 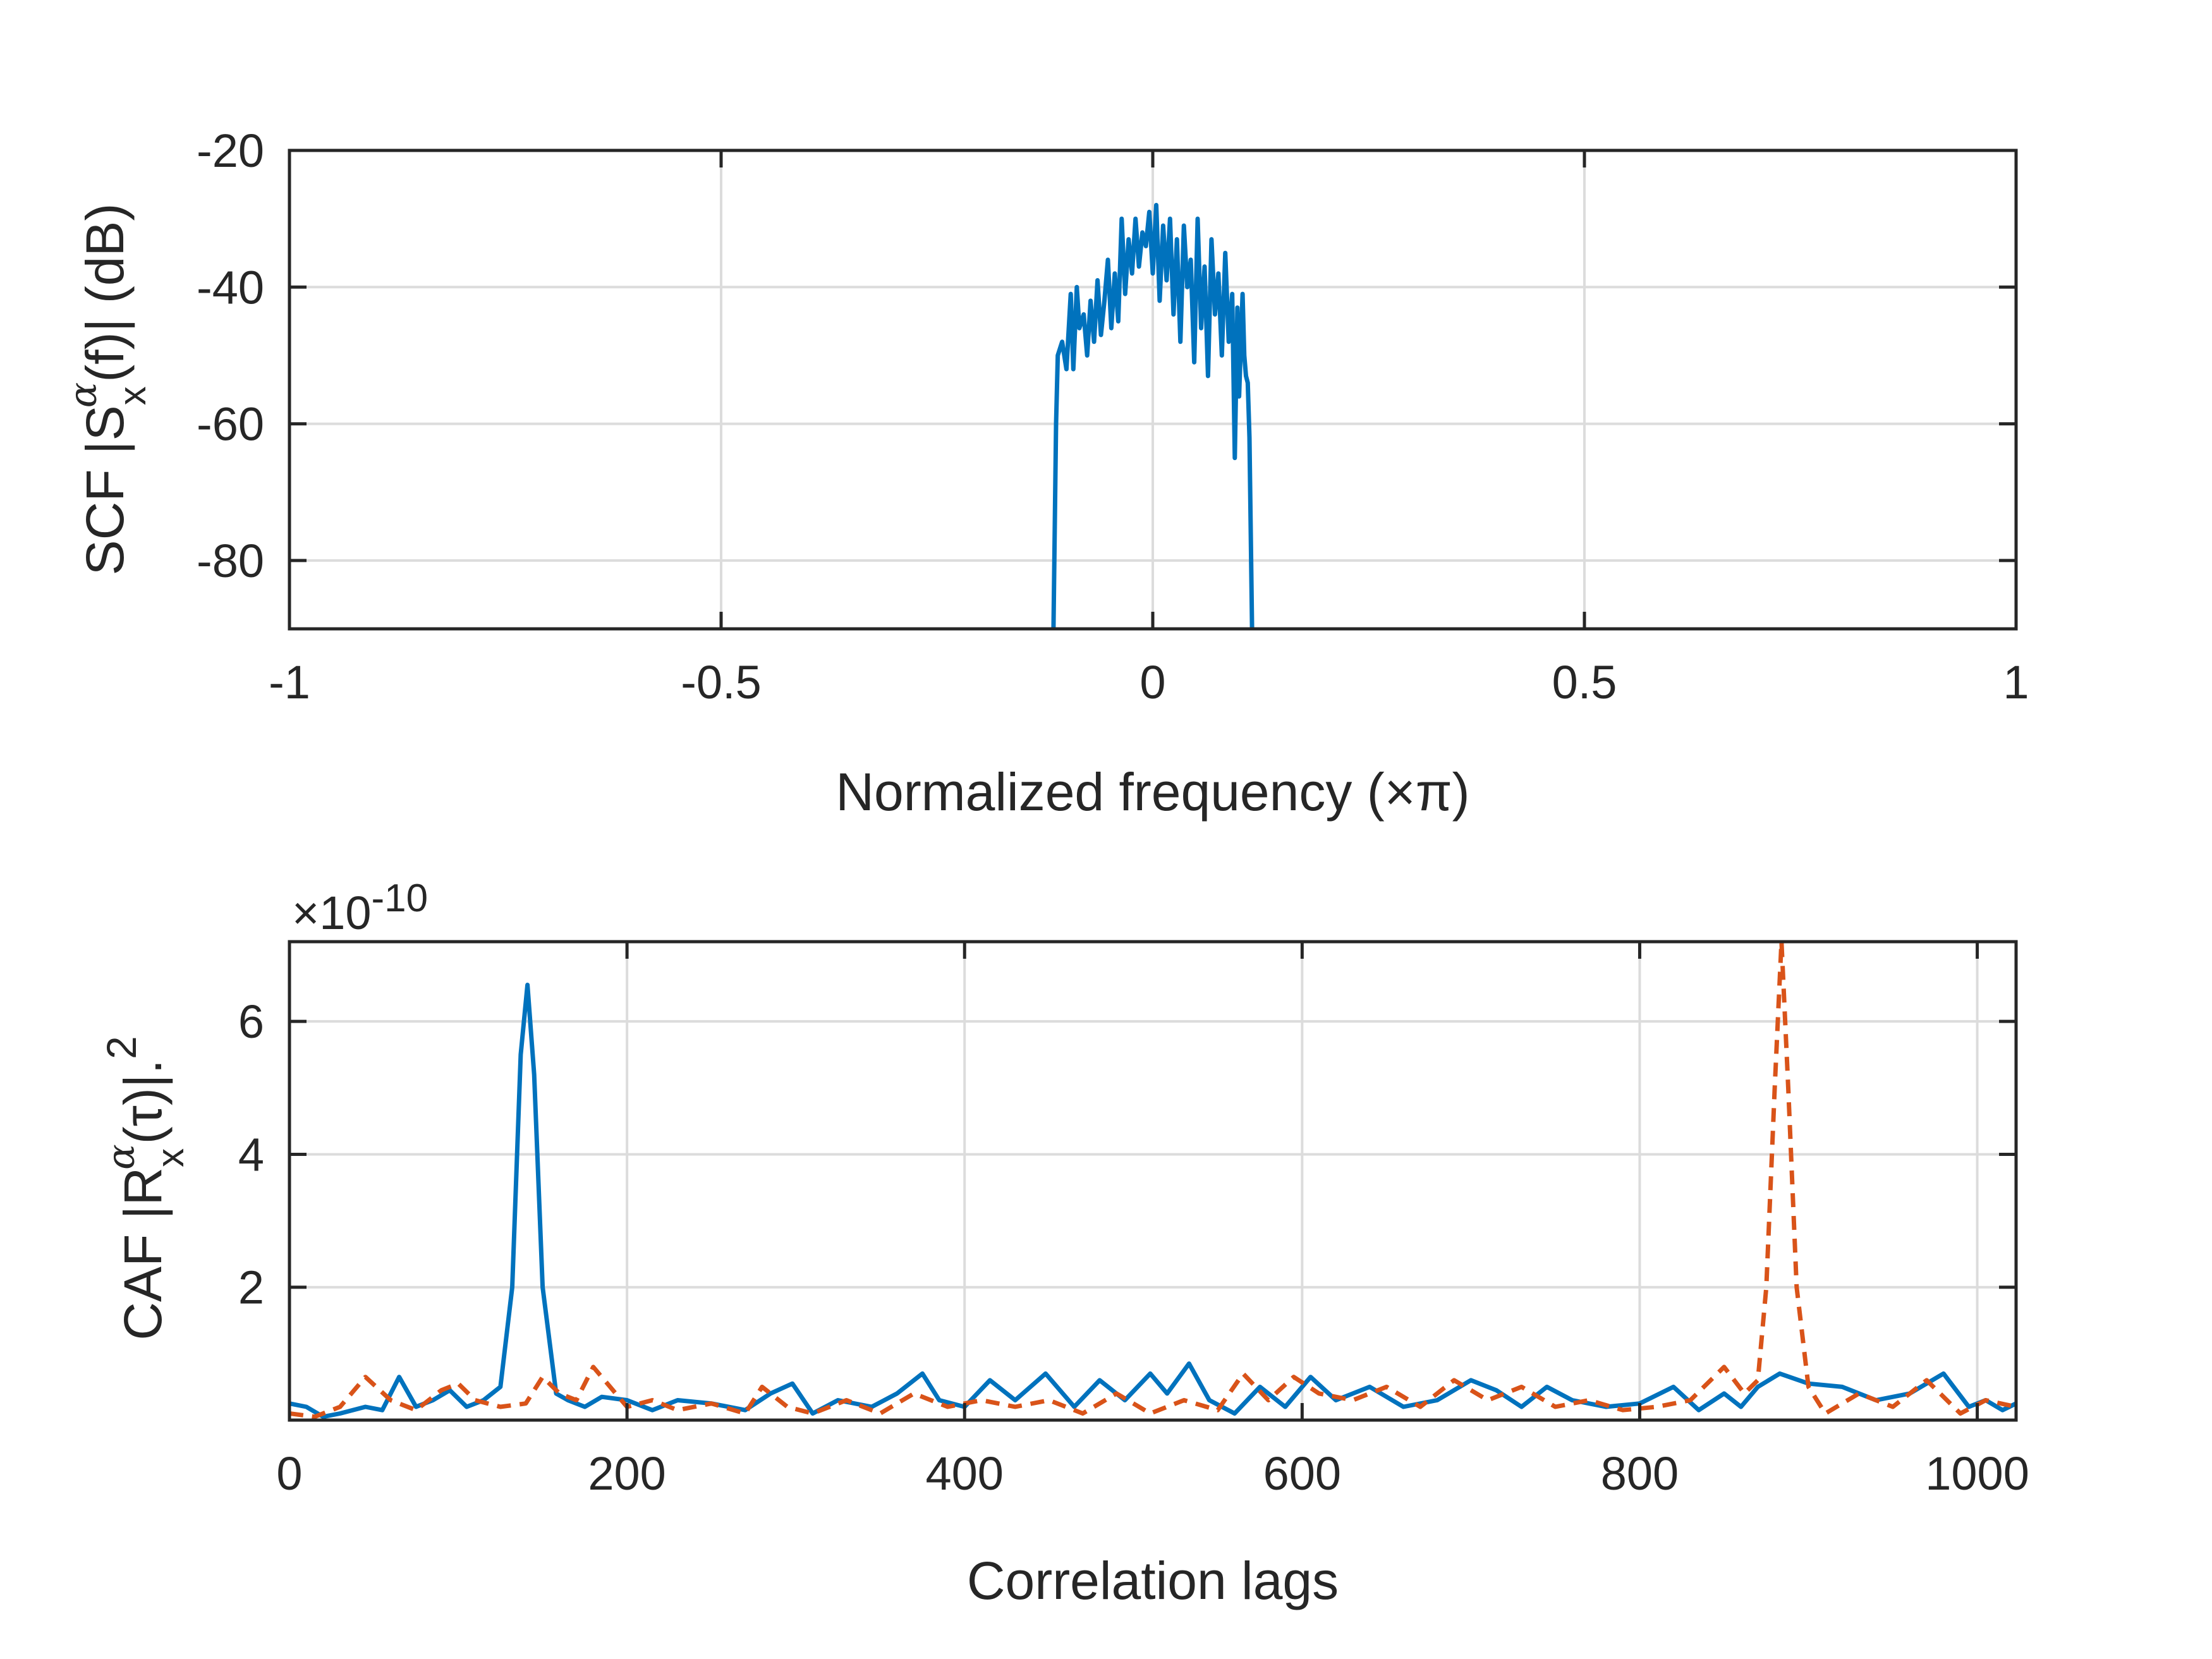 I want to click on caf-ylabel-sup: α, so click(x=121, y=1157).